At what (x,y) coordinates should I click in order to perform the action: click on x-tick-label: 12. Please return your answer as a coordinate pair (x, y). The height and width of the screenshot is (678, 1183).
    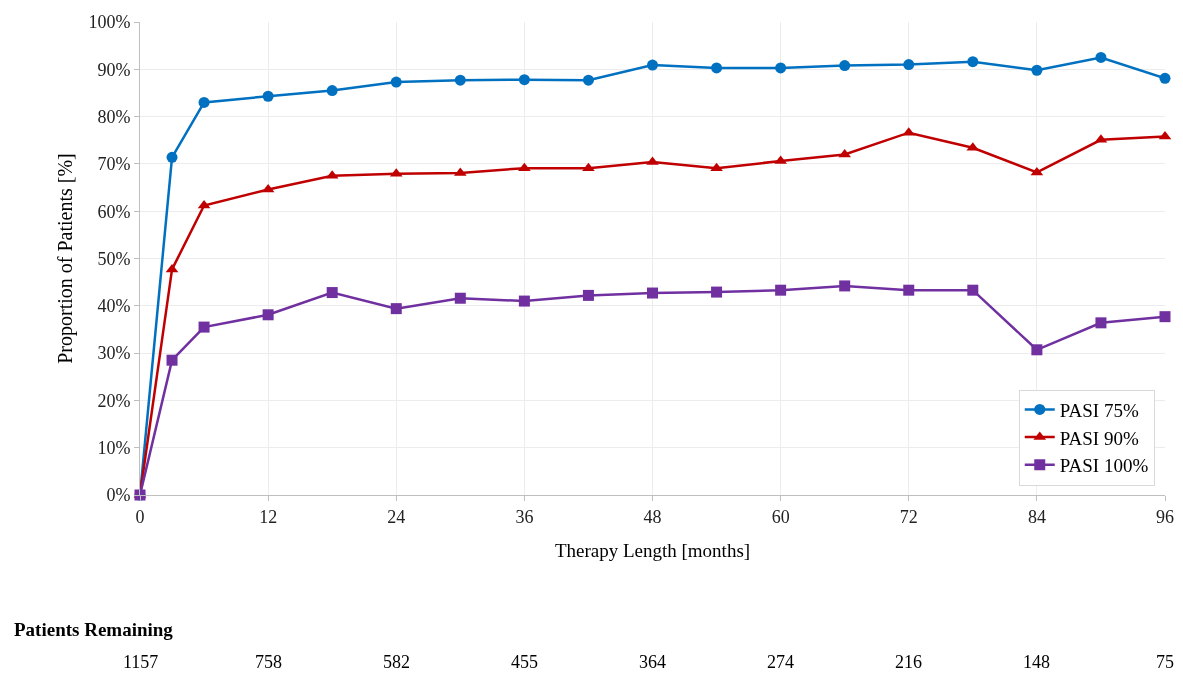
    Looking at the image, I should click on (268, 516).